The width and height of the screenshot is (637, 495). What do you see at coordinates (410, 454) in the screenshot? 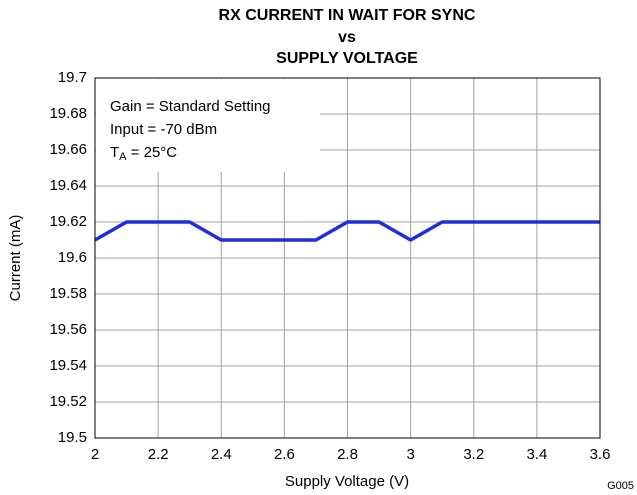
I see `x-tick-label: 3` at bounding box center [410, 454].